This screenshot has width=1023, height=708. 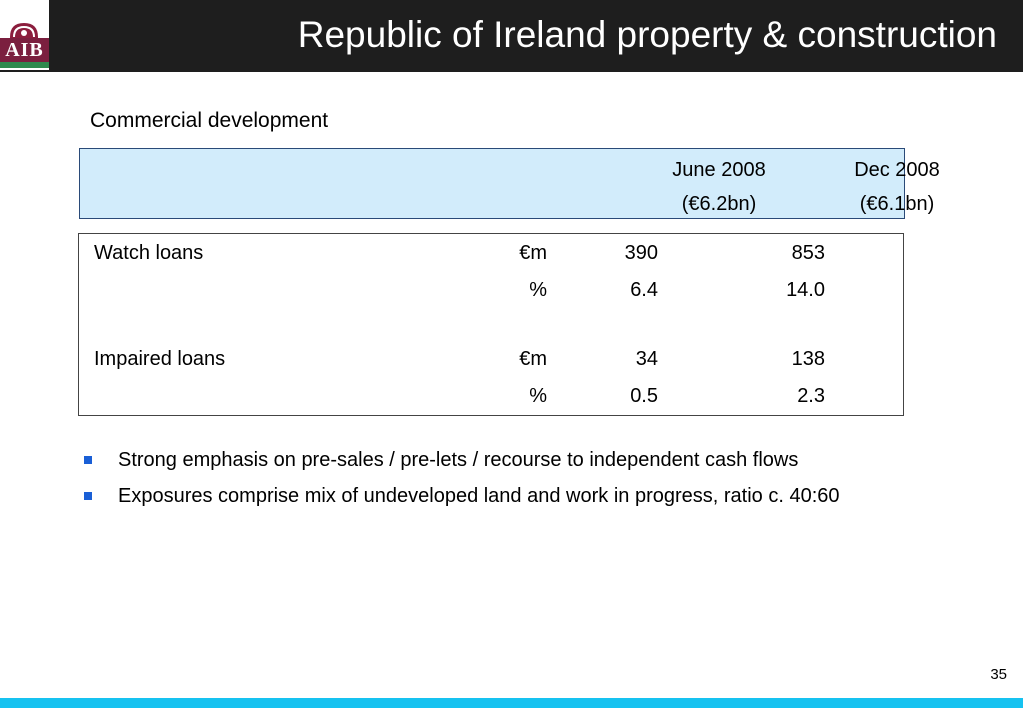 I want to click on aib-logo: AIB, so click(x=24, y=35).